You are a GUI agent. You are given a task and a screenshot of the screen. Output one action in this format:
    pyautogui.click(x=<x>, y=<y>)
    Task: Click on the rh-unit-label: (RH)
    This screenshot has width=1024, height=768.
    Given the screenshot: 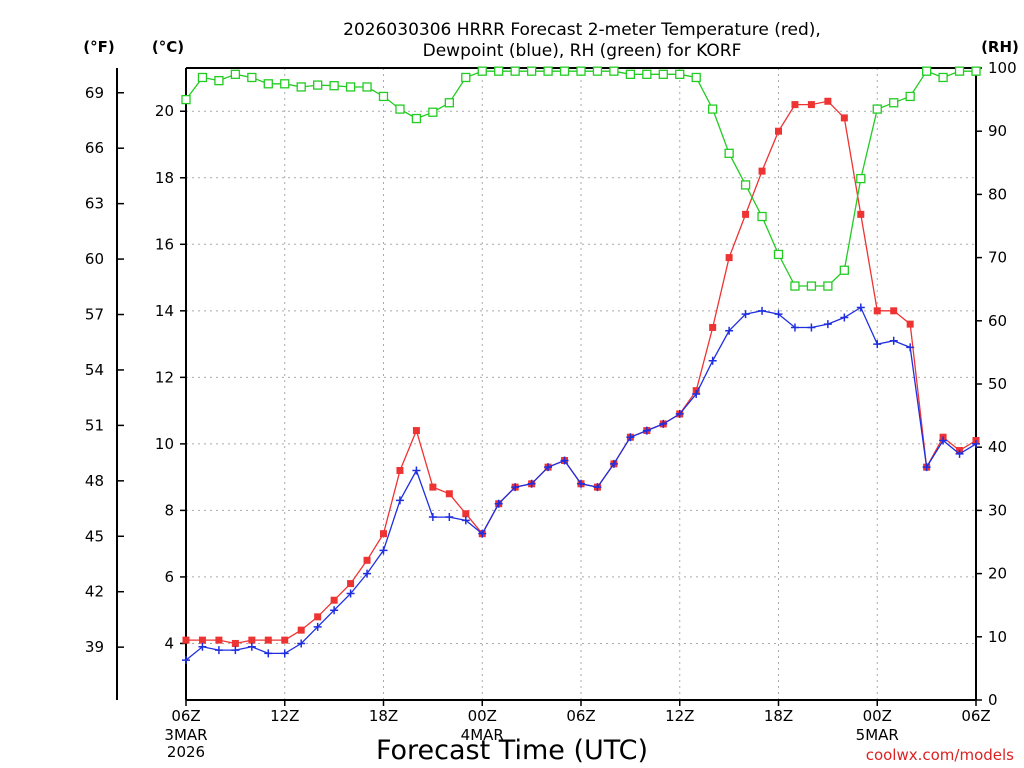 What is the action you would take?
    pyautogui.click(x=1000, y=47)
    